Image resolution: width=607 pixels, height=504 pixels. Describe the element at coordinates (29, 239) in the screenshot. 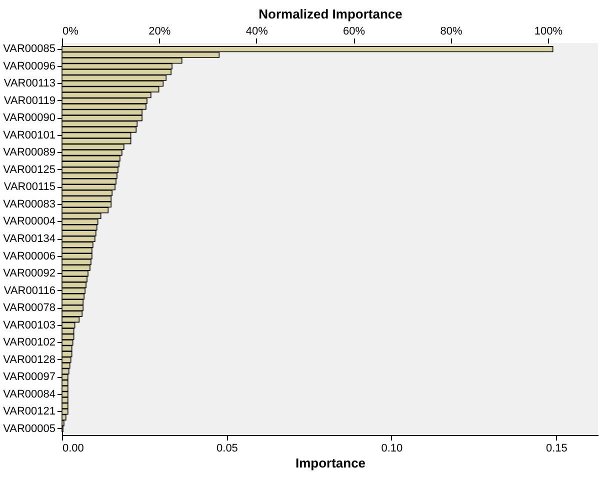

I see `y-tick-label: VAR00134` at that location.